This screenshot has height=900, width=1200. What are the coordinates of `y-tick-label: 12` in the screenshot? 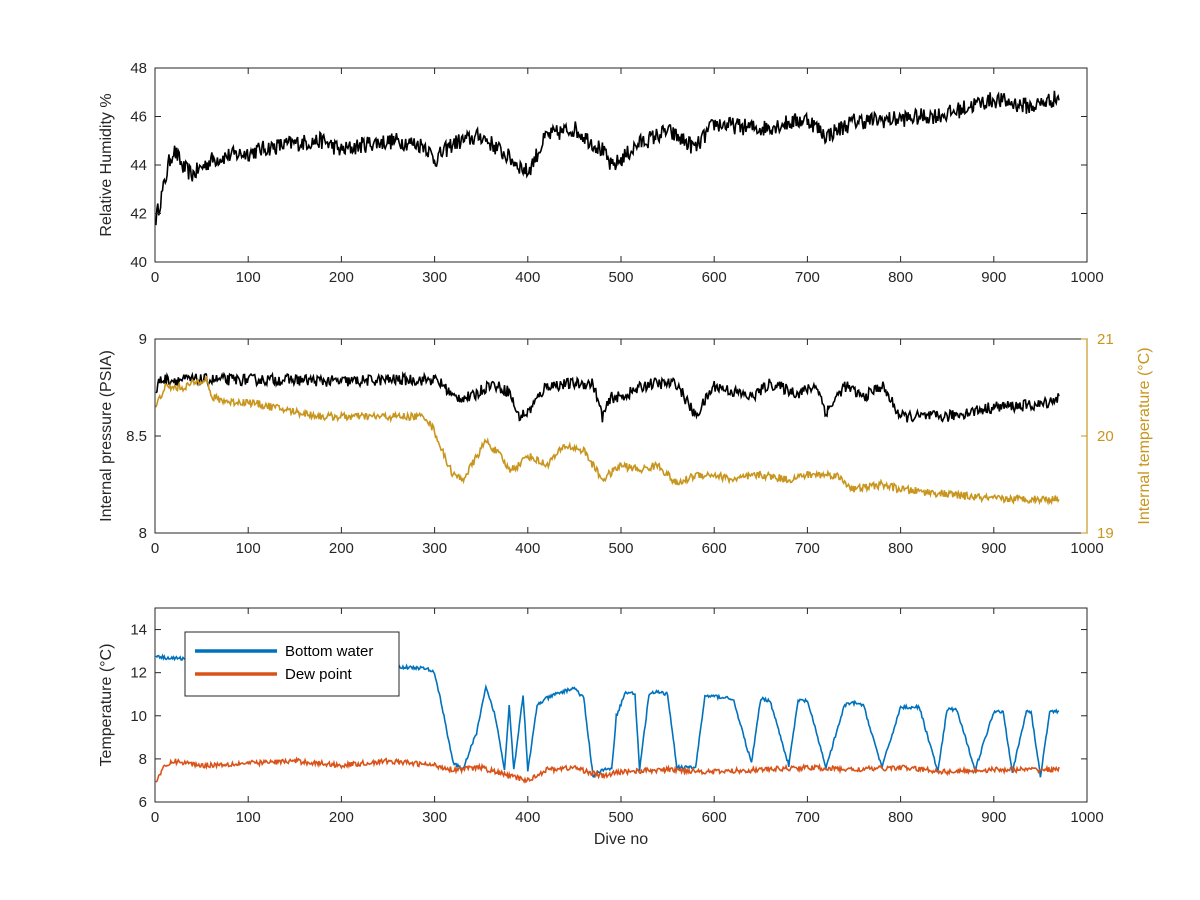 It's located at (138, 673).